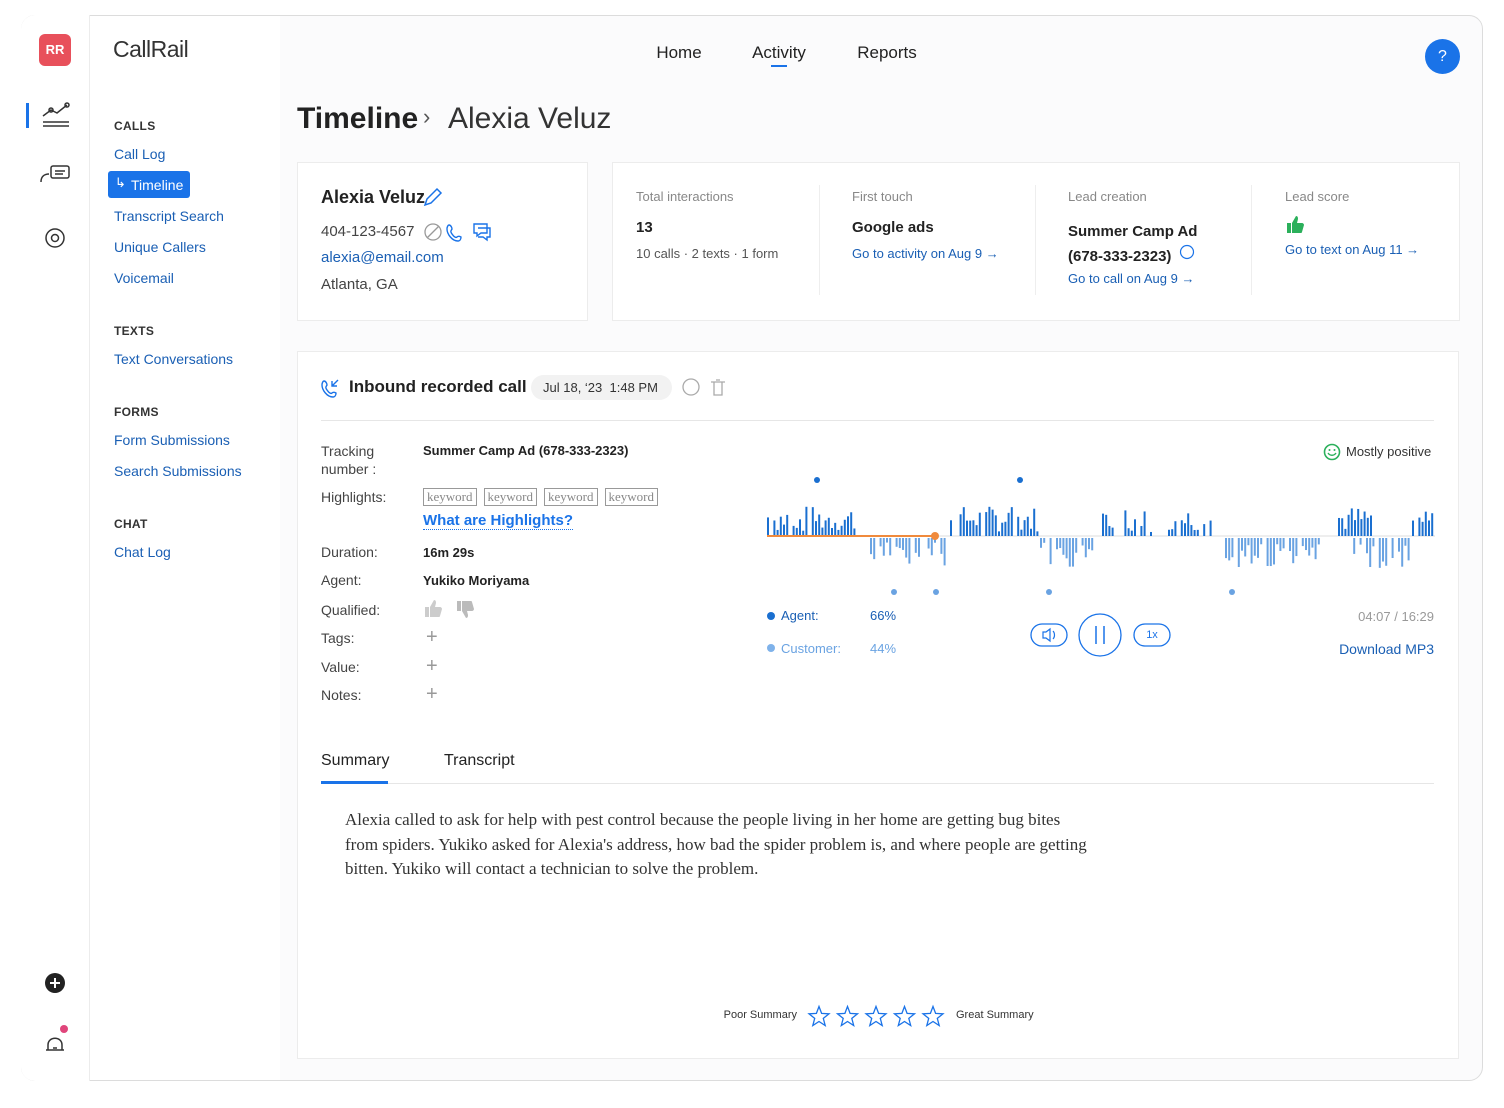 Image resolution: width=1504 pixels, height=1108 pixels. What do you see at coordinates (800, 615) in the screenshot?
I see `agent-label: Agent:` at bounding box center [800, 615].